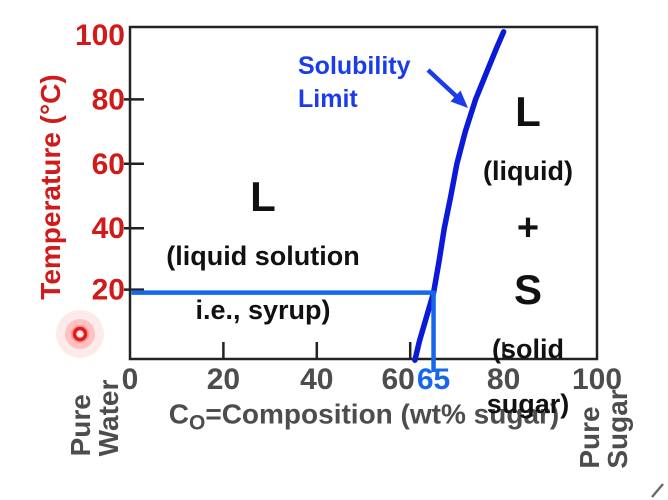 The width and height of the screenshot is (668, 500). What do you see at coordinates (354, 82) in the screenshot?
I see `solubility-limit-label: Solubility Limit` at bounding box center [354, 82].